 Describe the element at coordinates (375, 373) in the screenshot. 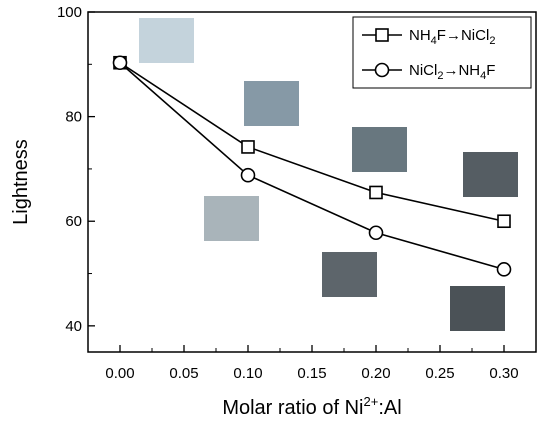

I see `x-tick-label: 0.20` at that location.